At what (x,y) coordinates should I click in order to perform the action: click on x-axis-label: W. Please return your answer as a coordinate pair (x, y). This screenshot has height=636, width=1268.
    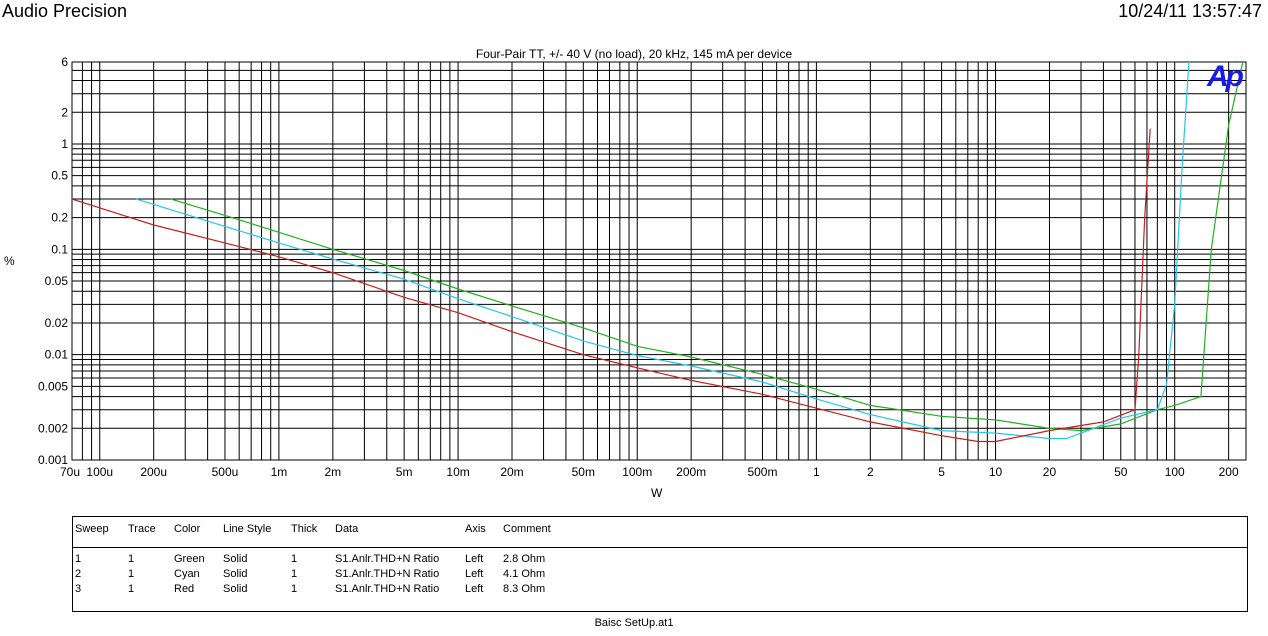
    Looking at the image, I should click on (657, 493).